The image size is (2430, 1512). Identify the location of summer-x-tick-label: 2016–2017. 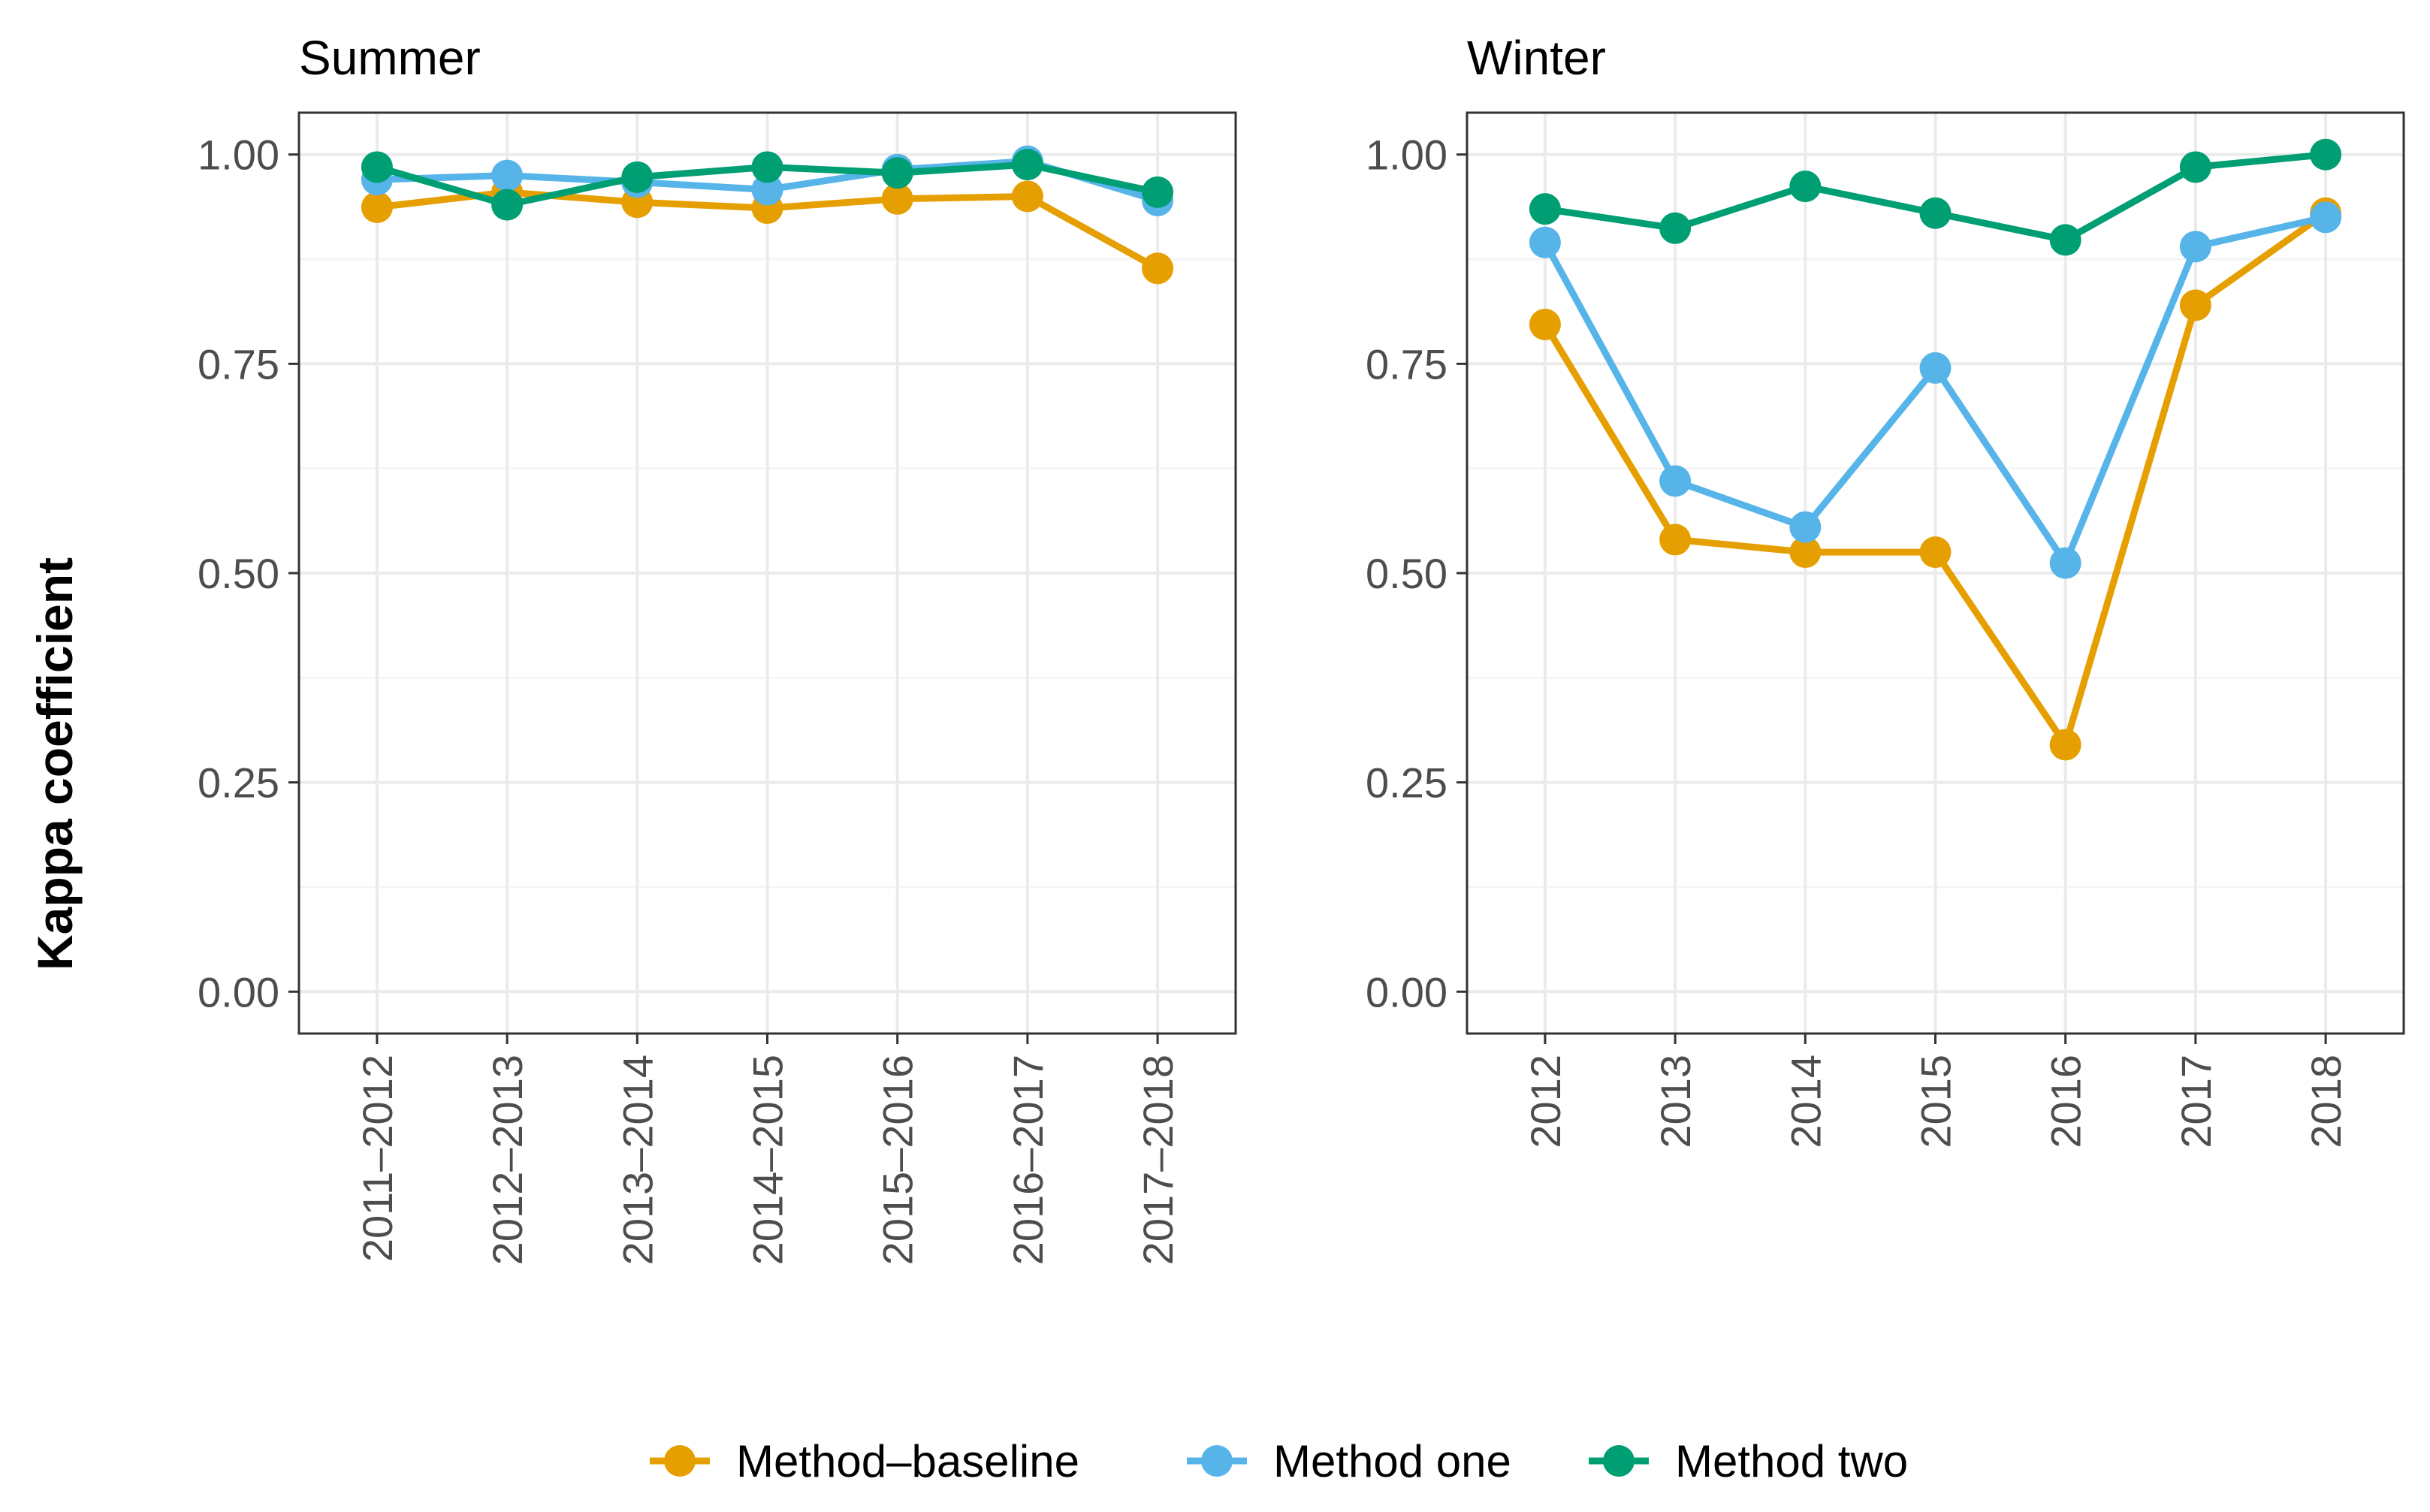
(1028, 1160).